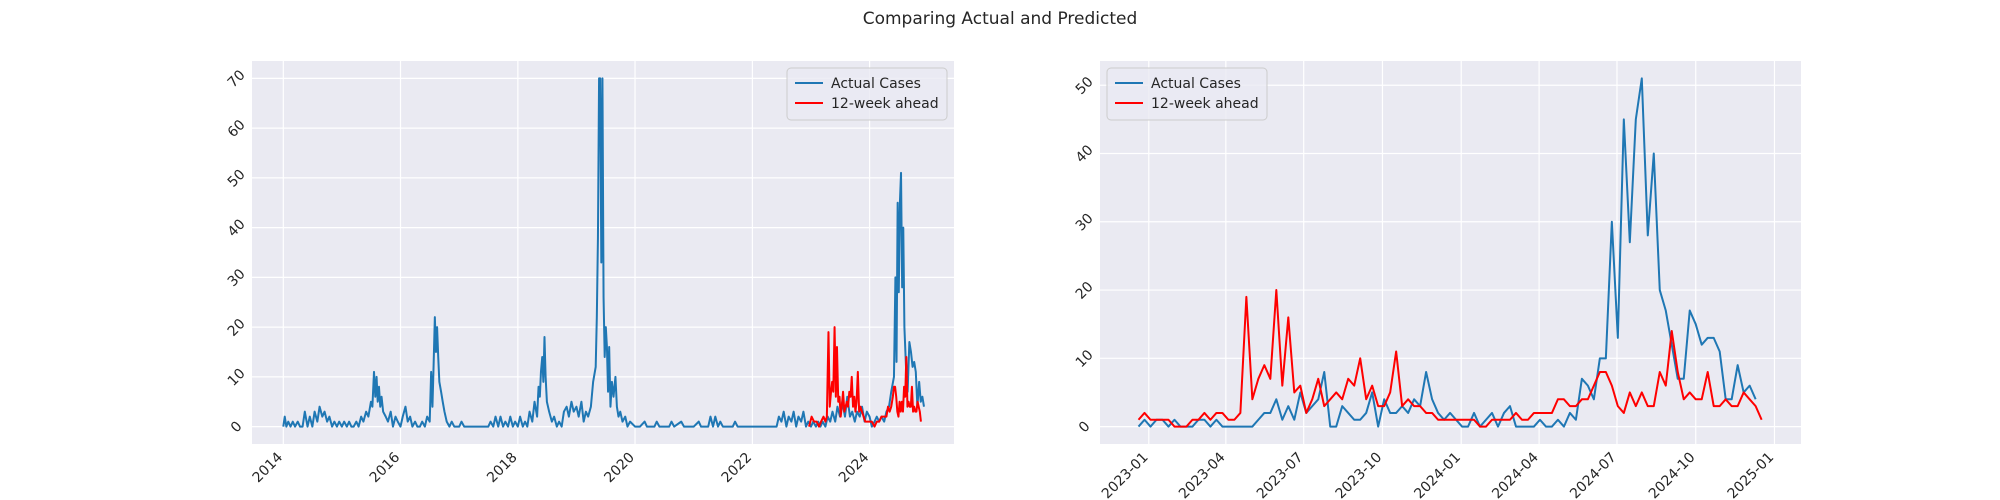  I want to click on x-tick-label: 2016, so click(385, 467).